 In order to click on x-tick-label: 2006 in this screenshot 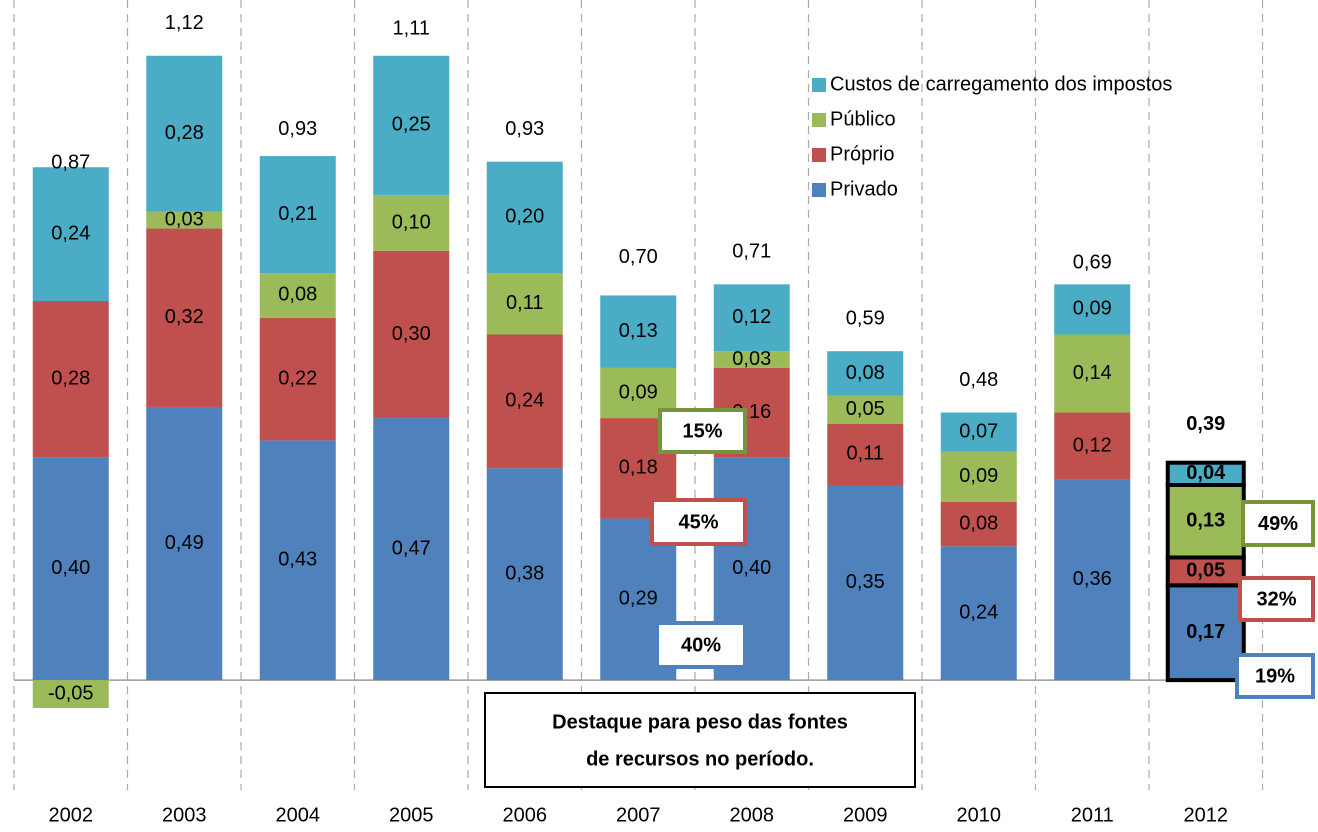, I will do `click(525, 815)`.